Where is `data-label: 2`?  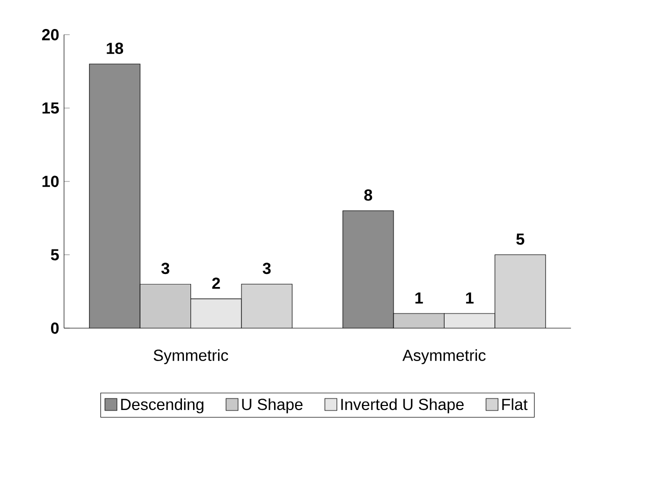
data-label: 2 is located at coordinates (216, 283).